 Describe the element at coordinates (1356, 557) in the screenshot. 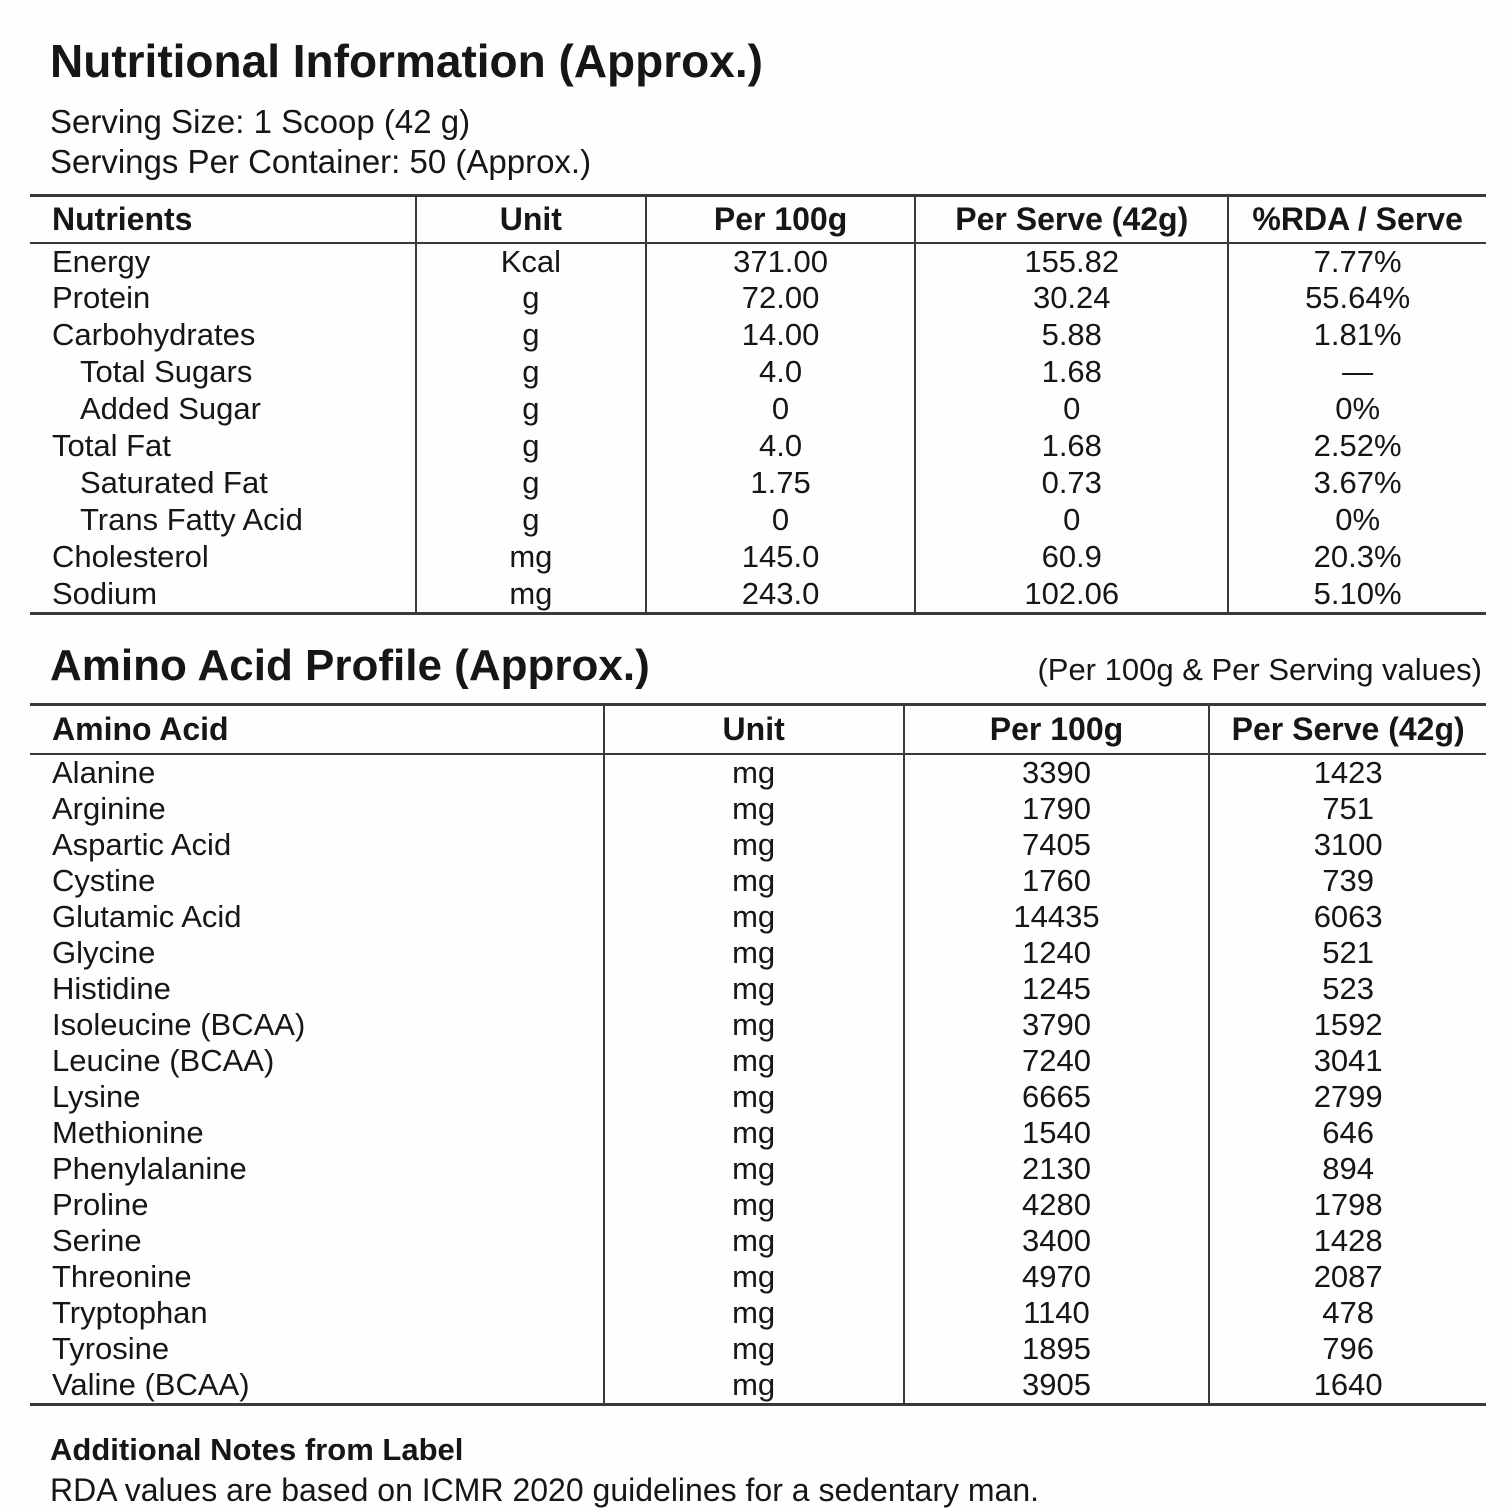

I see `cell-rda: 20.3%` at that location.